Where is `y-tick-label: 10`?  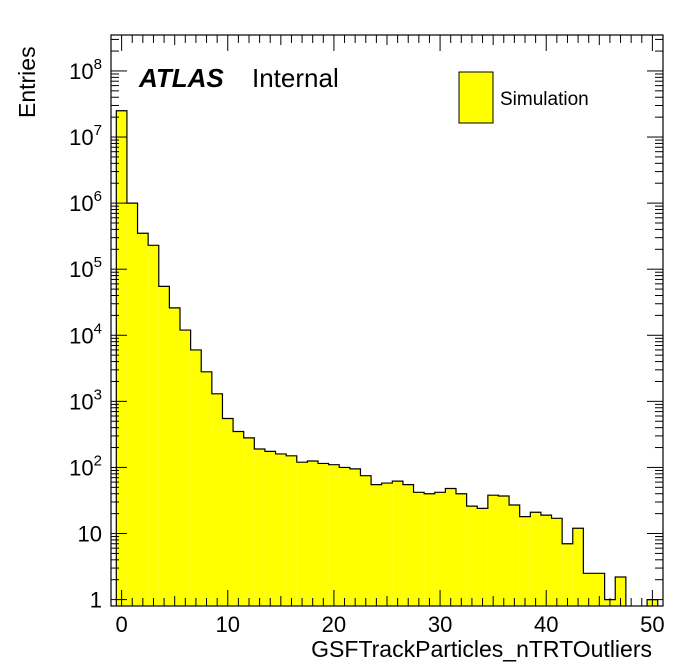
y-tick-label: 10 is located at coordinates (90, 534).